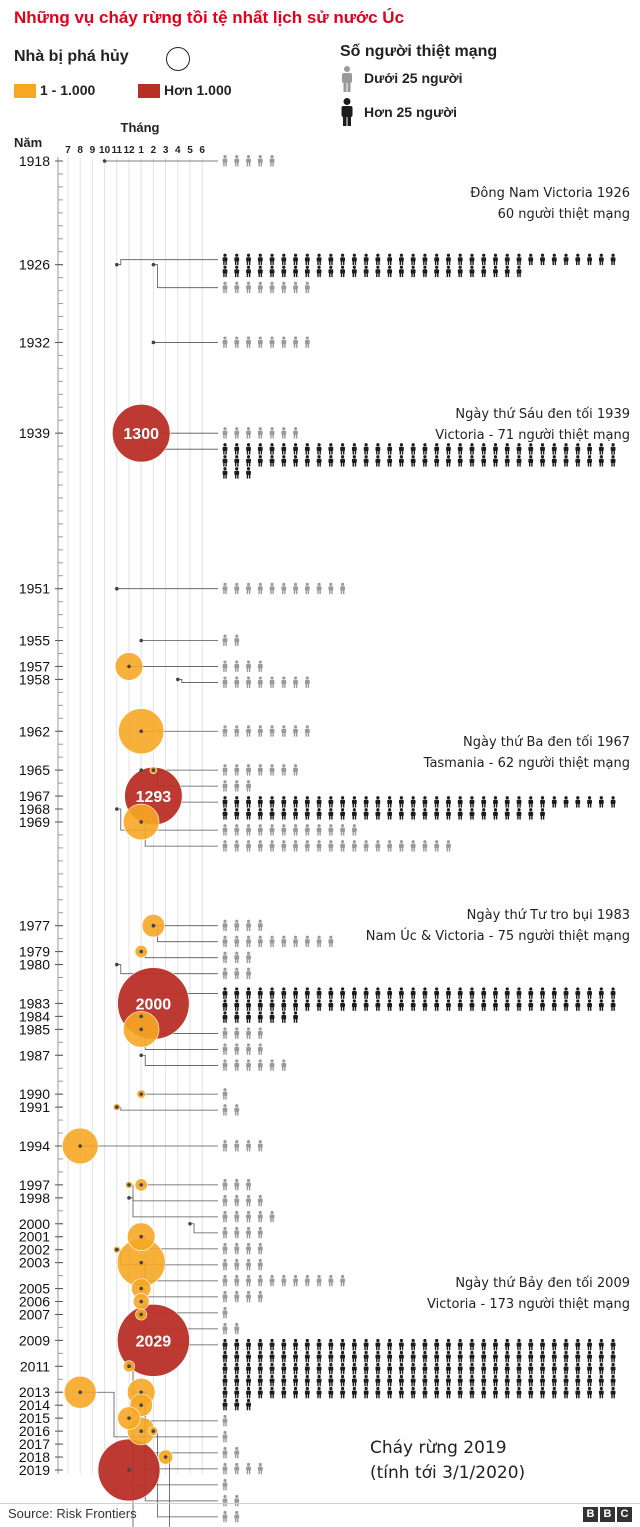 The height and width of the screenshot is (1527, 640). What do you see at coordinates (80, 150) in the screenshot?
I see `month-tick-label: 8` at bounding box center [80, 150].